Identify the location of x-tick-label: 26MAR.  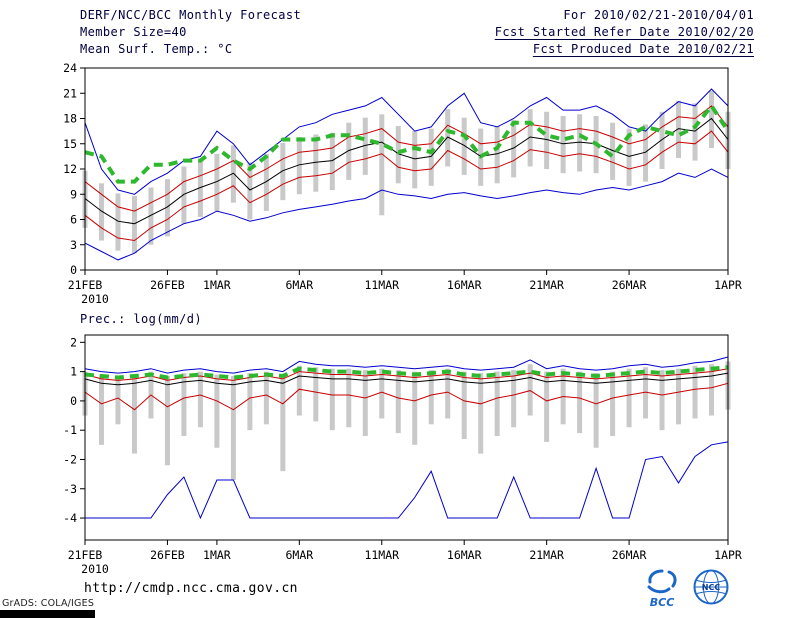
(629, 555).